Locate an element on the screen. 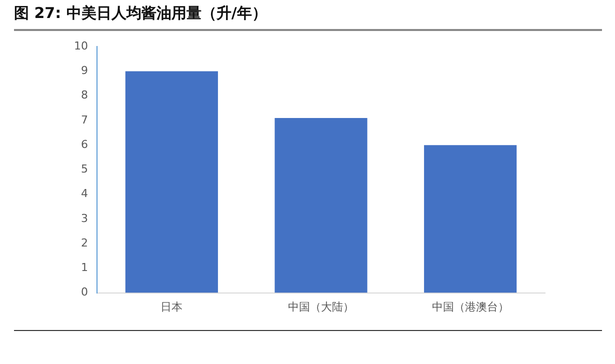 This screenshot has width=615, height=364. chart-title: 图 27: 中美日人均酱油用量（升/年） is located at coordinates (308, 17).